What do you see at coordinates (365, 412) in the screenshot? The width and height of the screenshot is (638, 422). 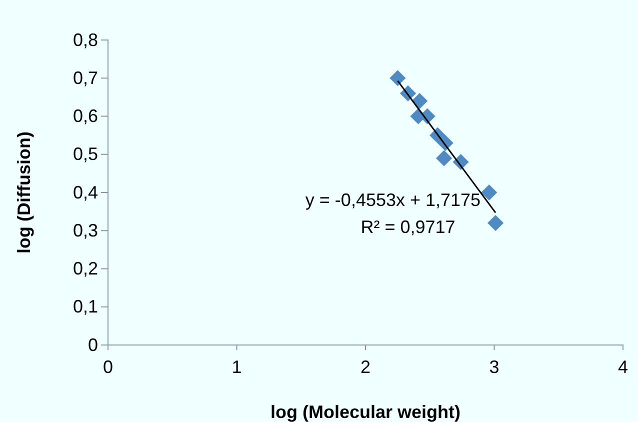 I see `x-axis-title: log (Molecular weight)` at bounding box center [365, 412].